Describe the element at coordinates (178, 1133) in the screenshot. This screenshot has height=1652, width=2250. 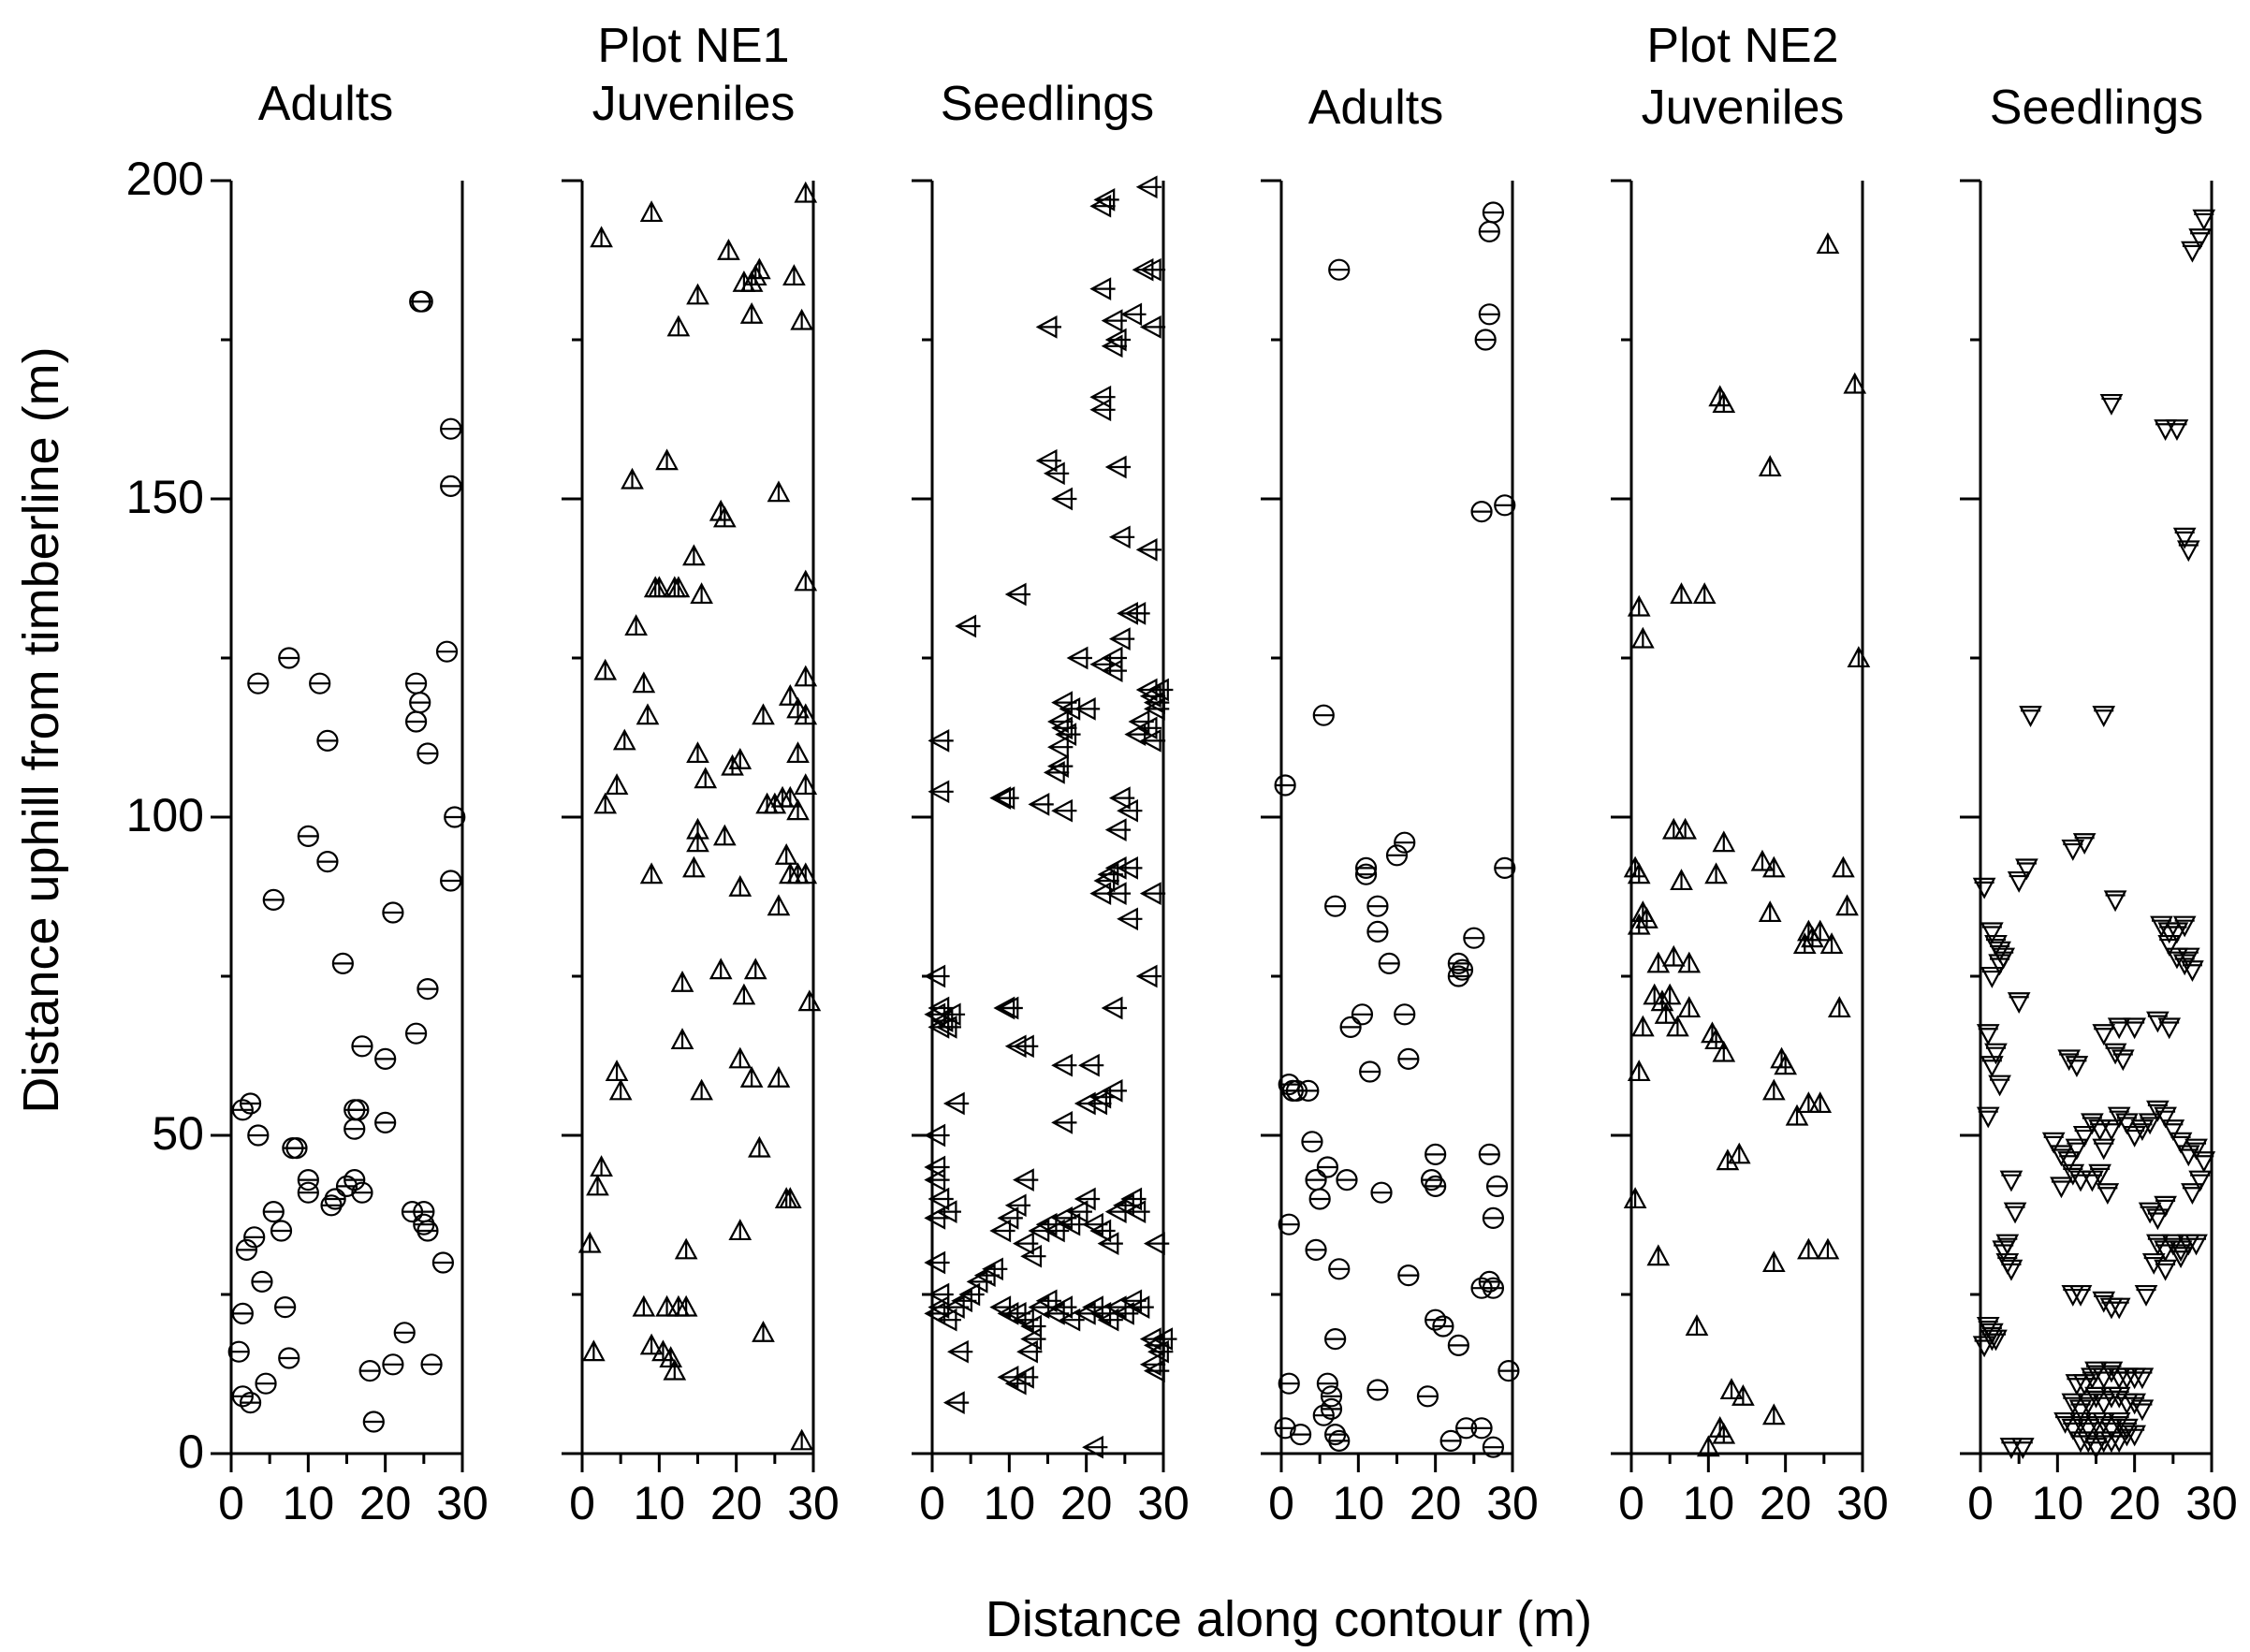
I see `y-tick-label: 50` at that location.